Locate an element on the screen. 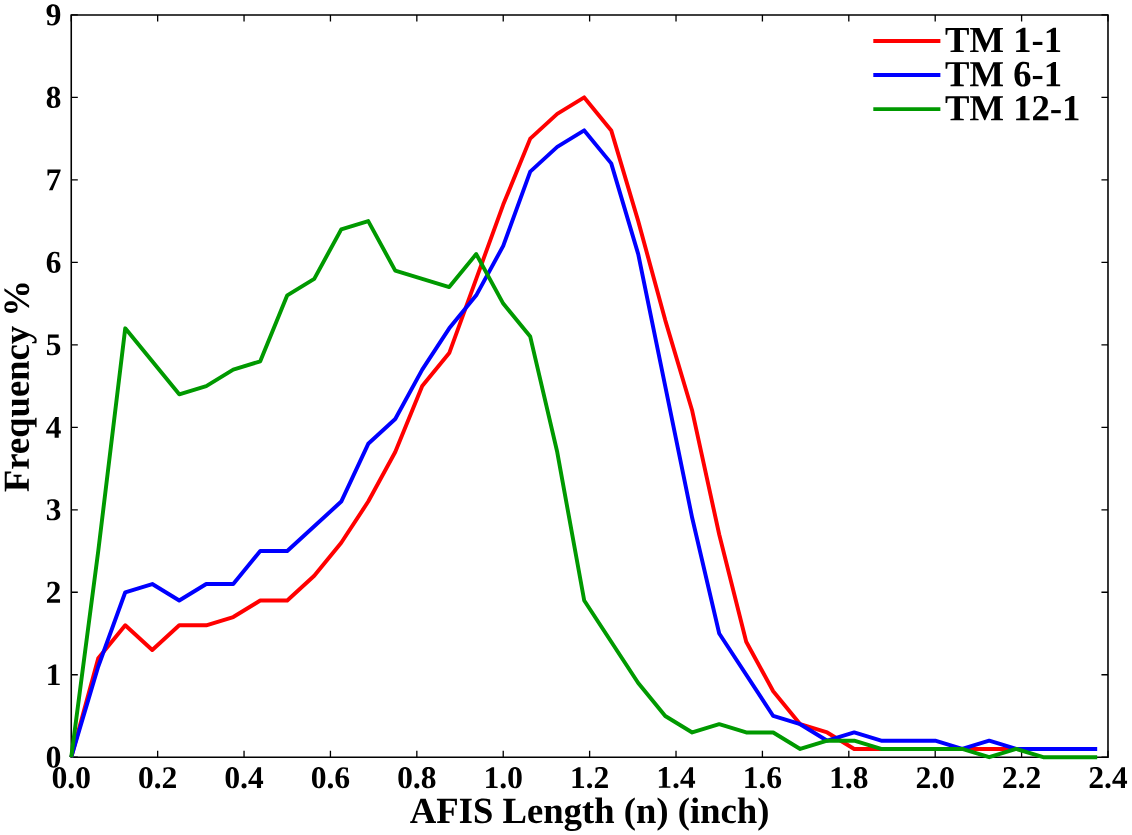  x-tick-label: 1.4 is located at coordinates (677, 777).